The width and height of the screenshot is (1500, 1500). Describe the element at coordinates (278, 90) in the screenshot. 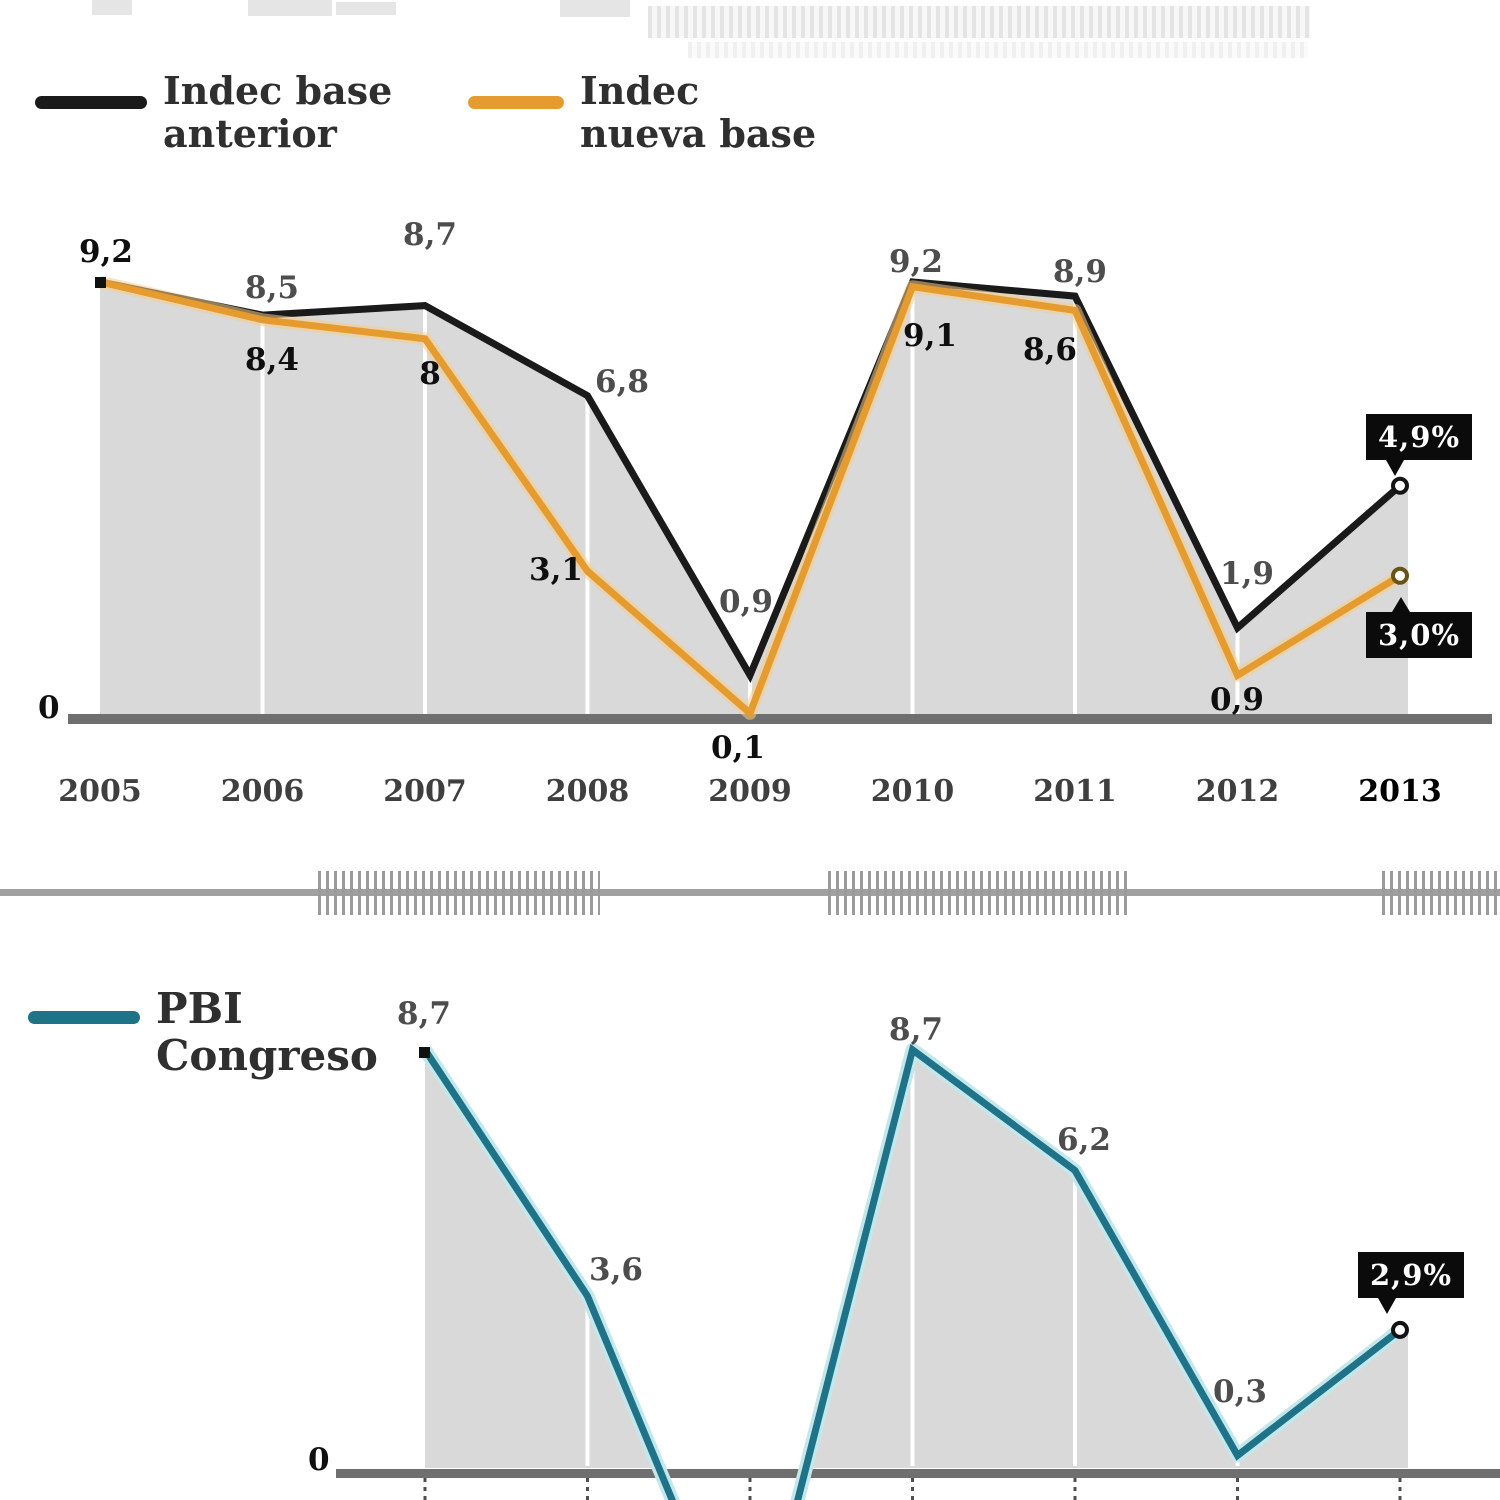

I see `legend-label: Indec base` at that location.